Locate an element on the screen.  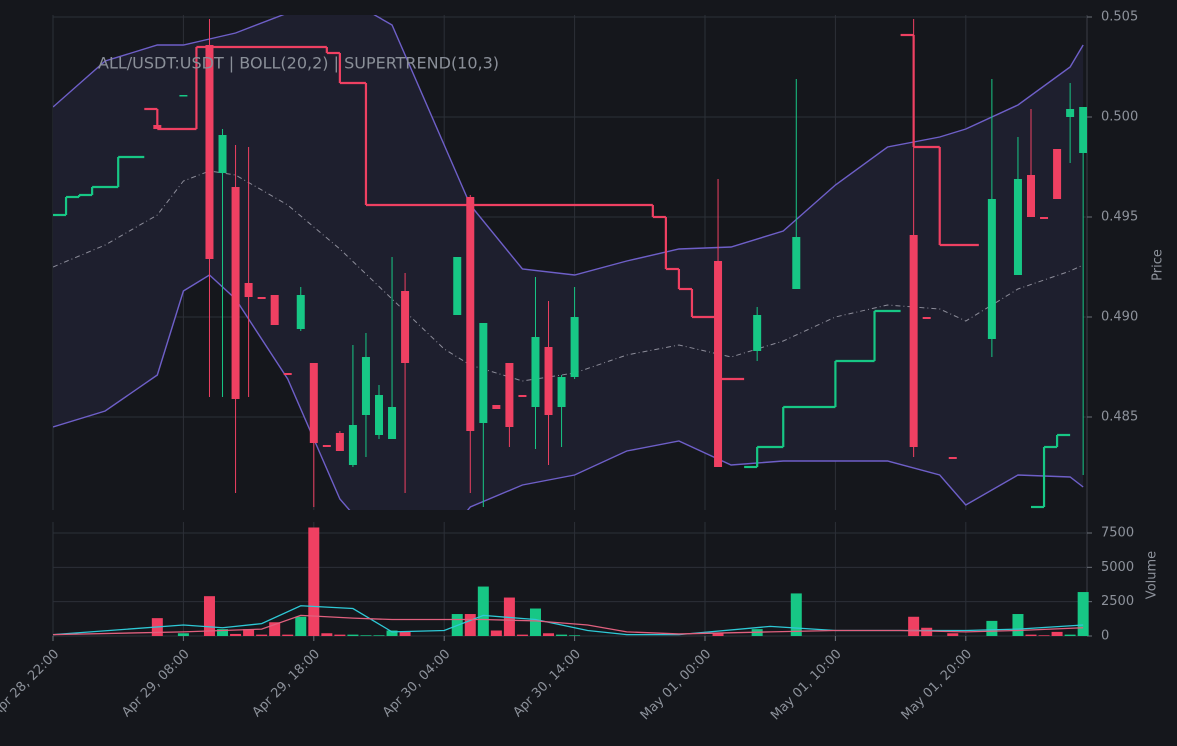
y-axis-label: Price is located at coordinates (1158, 265).